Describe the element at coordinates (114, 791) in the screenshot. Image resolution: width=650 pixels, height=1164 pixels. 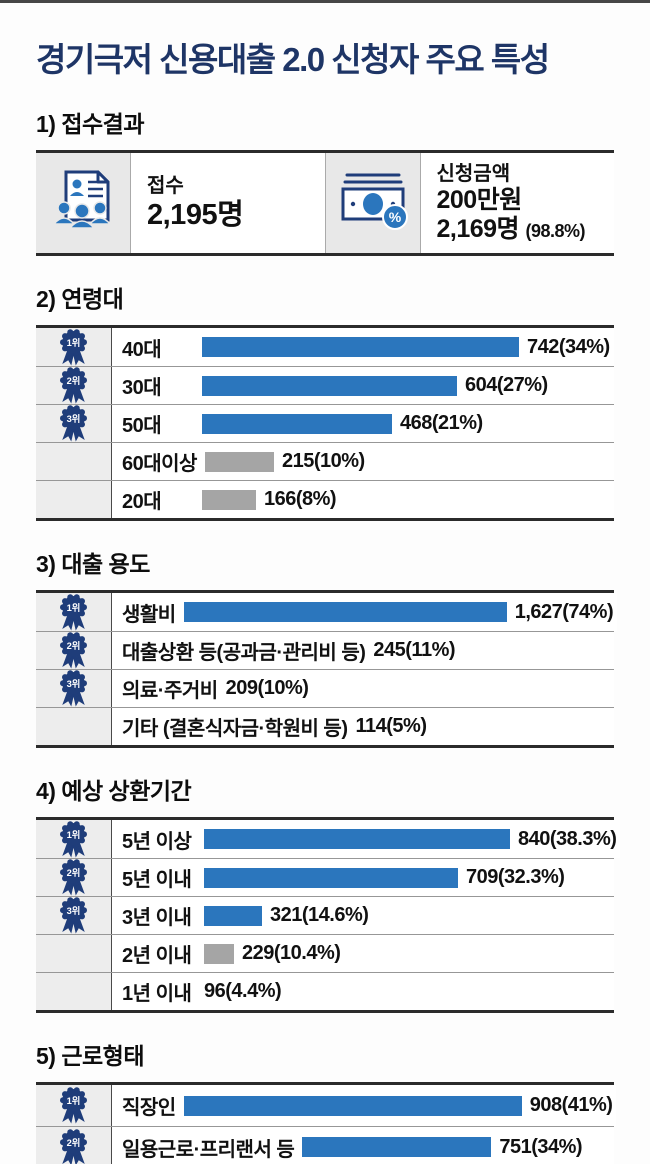
I see `section-heading-repayment-period: 4) 예상 상환기간` at that location.